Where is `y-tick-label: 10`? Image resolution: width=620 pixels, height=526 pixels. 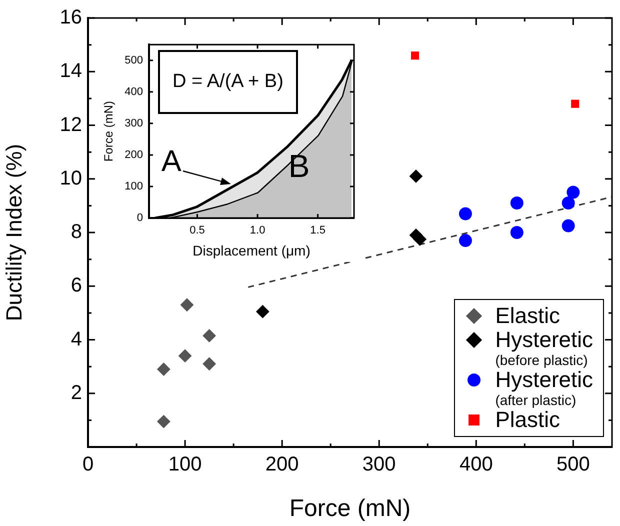 y-tick-label: 10 is located at coordinates (71, 178).